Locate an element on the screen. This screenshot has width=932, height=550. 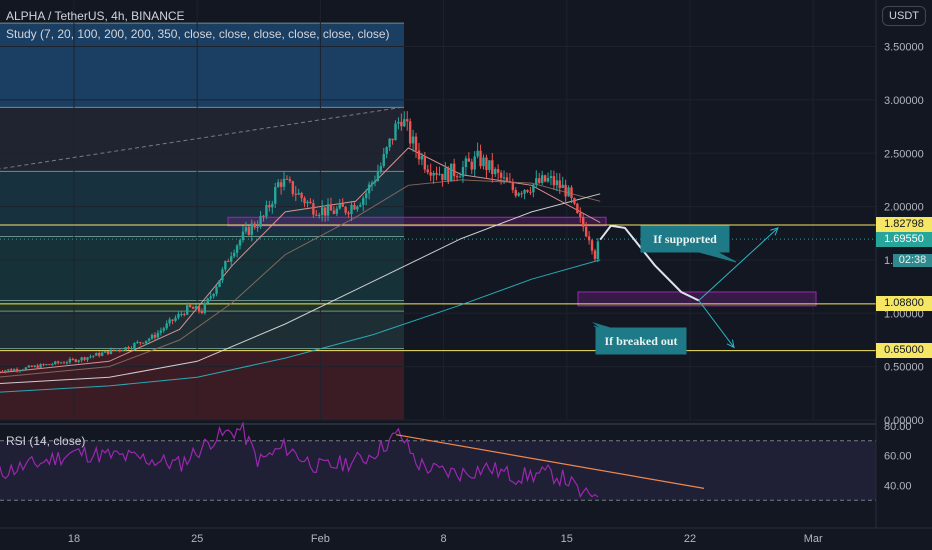
price-tick-label: 0.00000 is located at coordinates (904, 421).